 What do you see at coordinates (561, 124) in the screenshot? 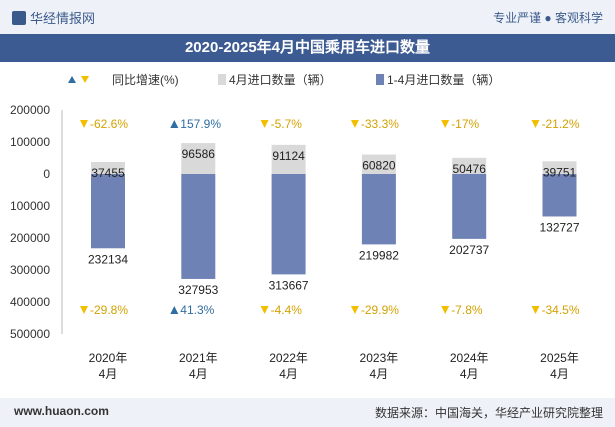
I see `growth-label-april: -21.2%` at bounding box center [561, 124].